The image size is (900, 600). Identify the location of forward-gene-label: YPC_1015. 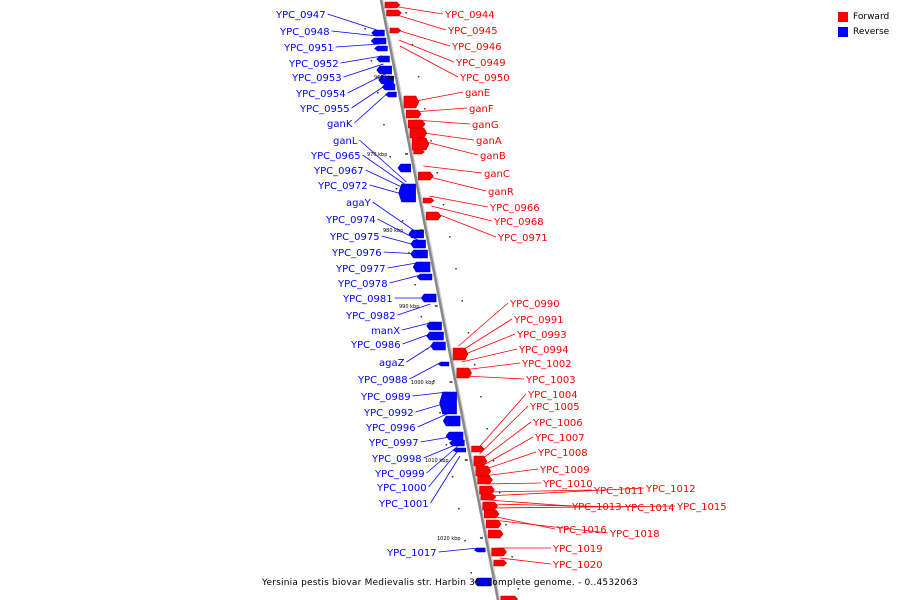
(701, 507).